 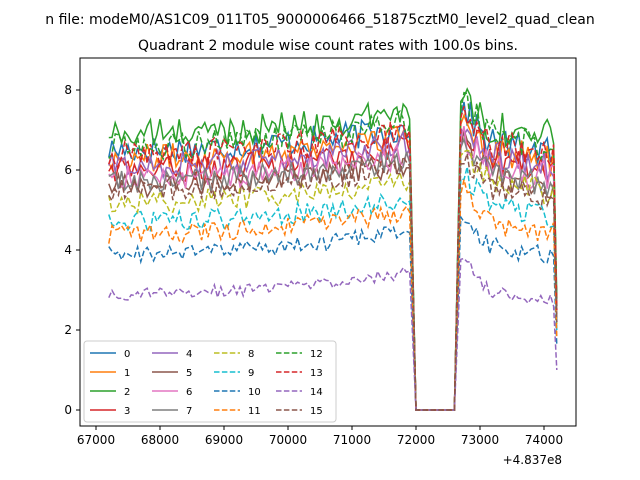 I want to click on y-tick-label: 4, so click(x=68, y=250).